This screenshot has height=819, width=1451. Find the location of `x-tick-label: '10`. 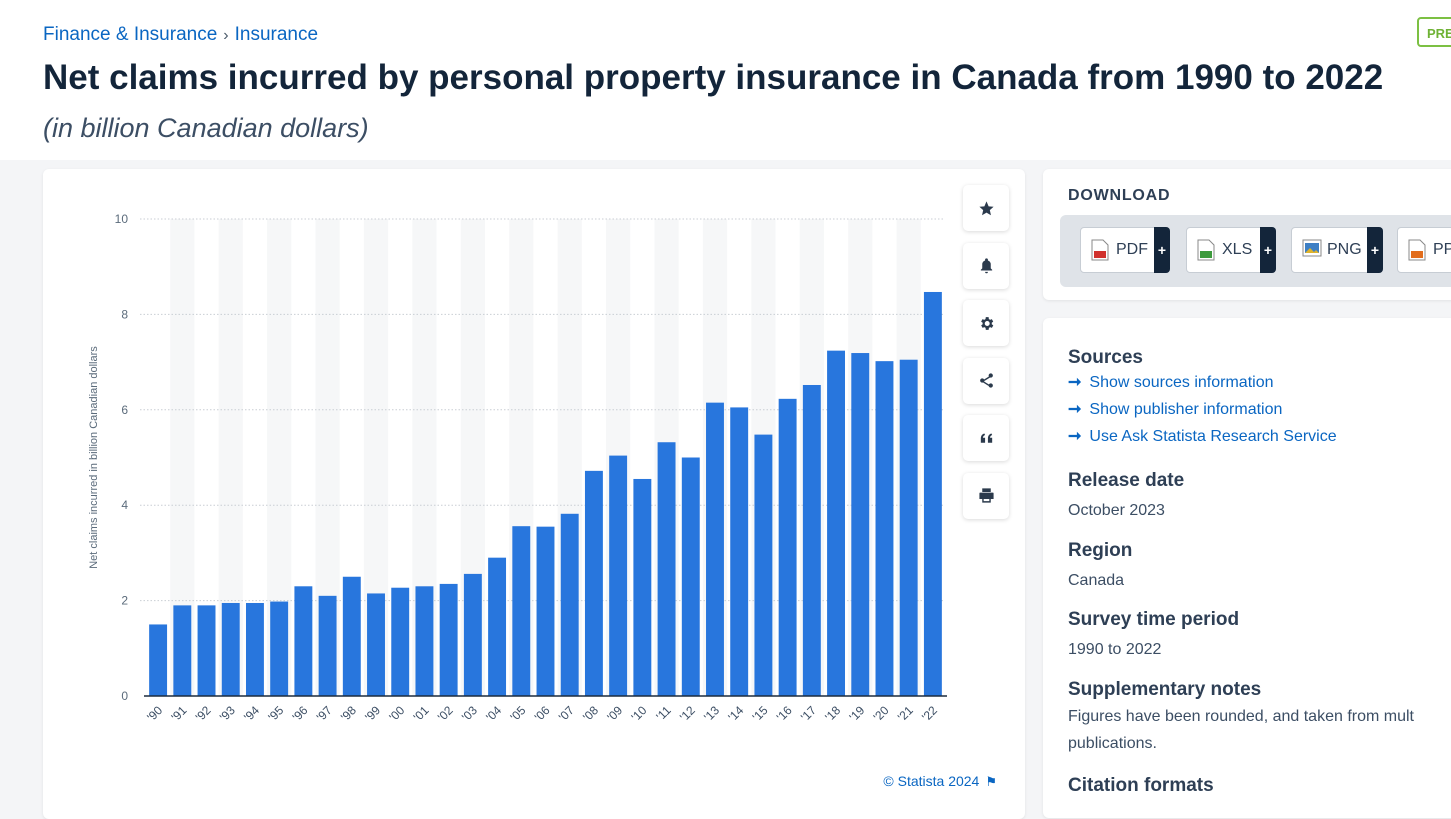

x-tick-label: '10 is located at coordinates (639, 713).